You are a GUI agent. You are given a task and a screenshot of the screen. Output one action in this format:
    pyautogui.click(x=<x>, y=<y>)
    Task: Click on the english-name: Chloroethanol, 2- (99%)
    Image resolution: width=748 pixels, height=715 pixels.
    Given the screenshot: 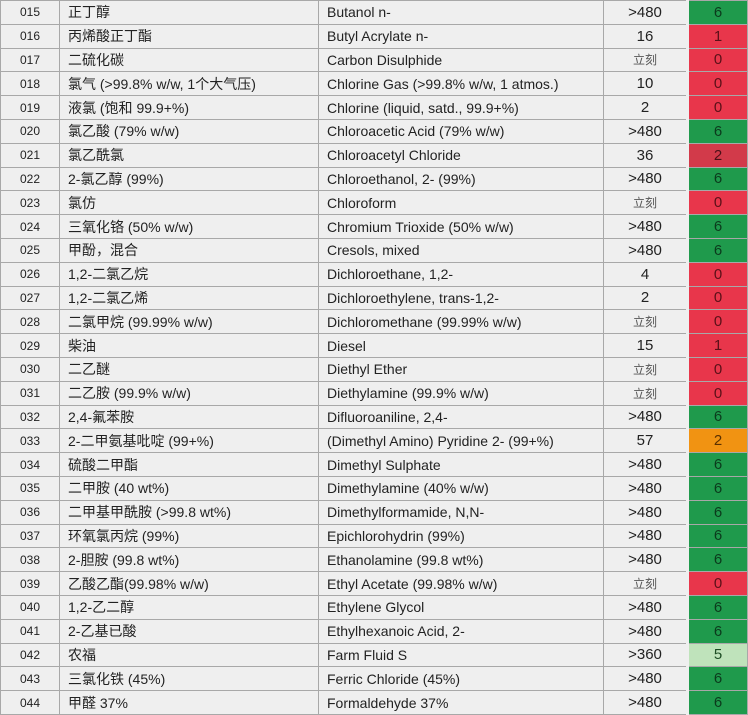 What is the action you would take?
    pyautogui.click(x=461, y=179)
    